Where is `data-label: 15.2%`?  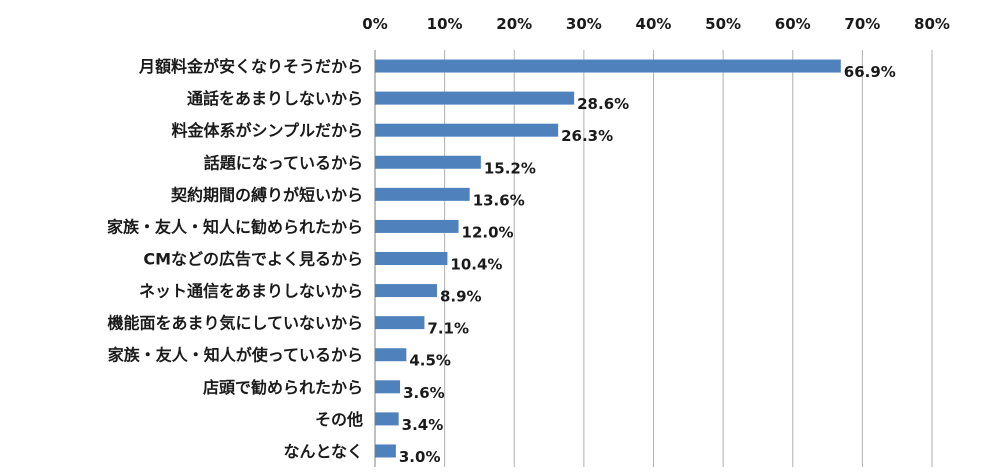 data-label: 15.2% is located at coordinates (510, 168).